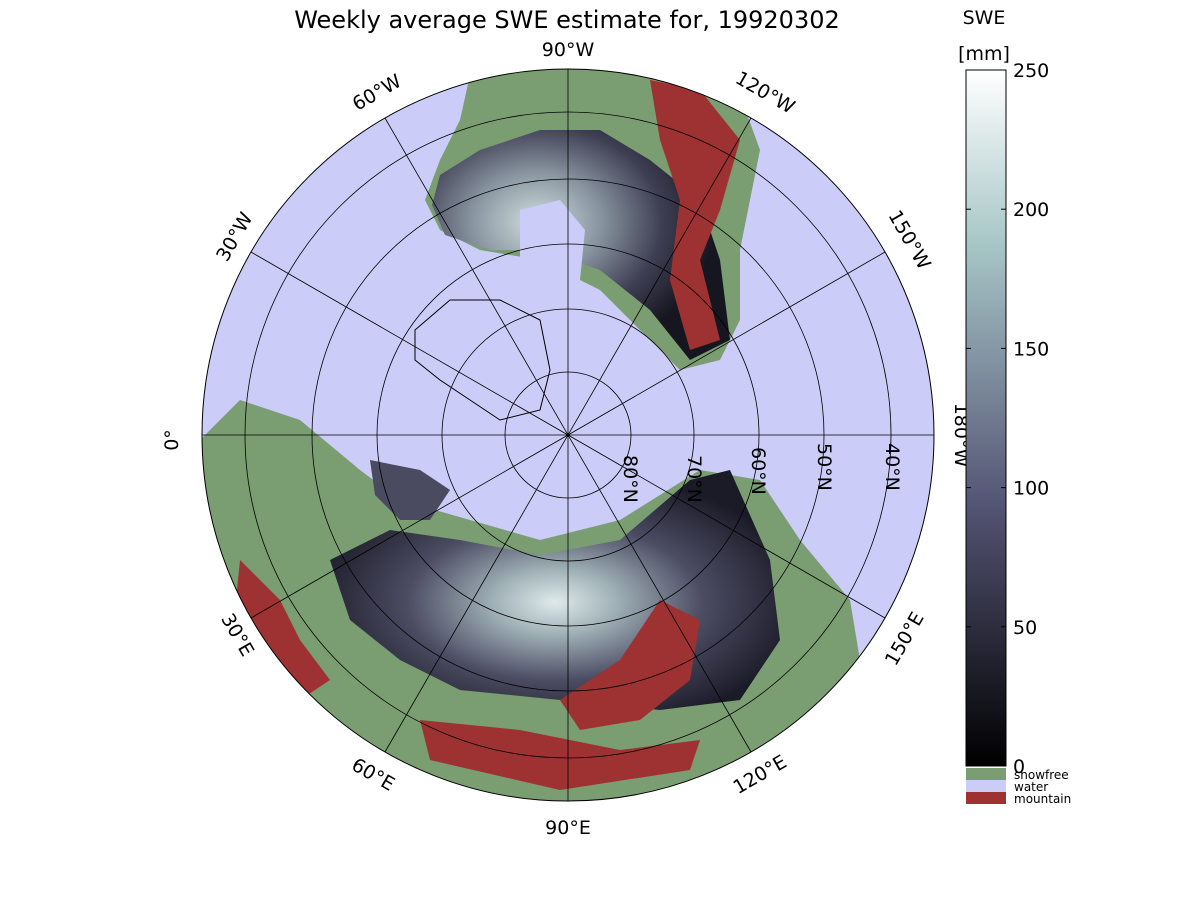 This screenshot has height=900, width=1200. What do you see at coordinates (568, 828) in the screenshot?
I see `lon-label-90e: 90°E` at bounding box center [568, 828].